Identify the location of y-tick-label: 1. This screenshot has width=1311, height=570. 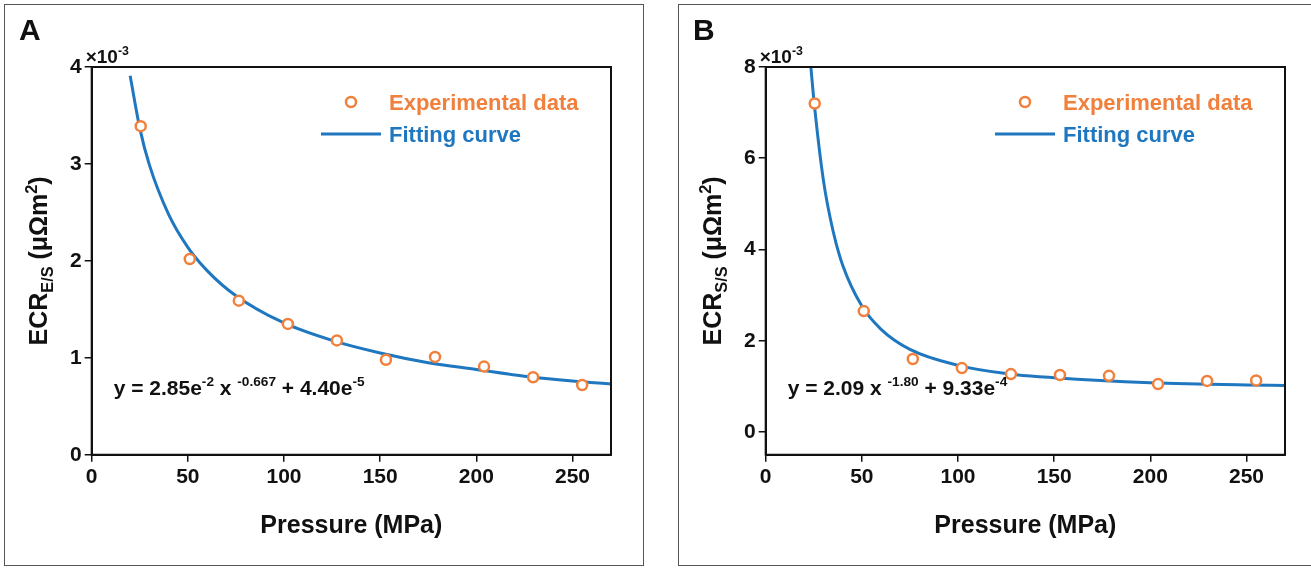
(75, 356).